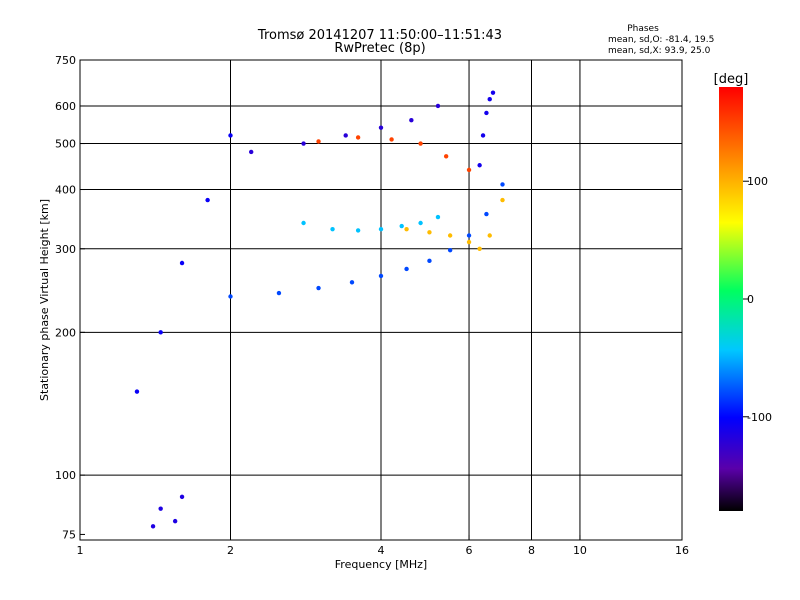  I want to click on x-axis-ticks: 1 2 4 6 8 10 16, so click(383, 546).